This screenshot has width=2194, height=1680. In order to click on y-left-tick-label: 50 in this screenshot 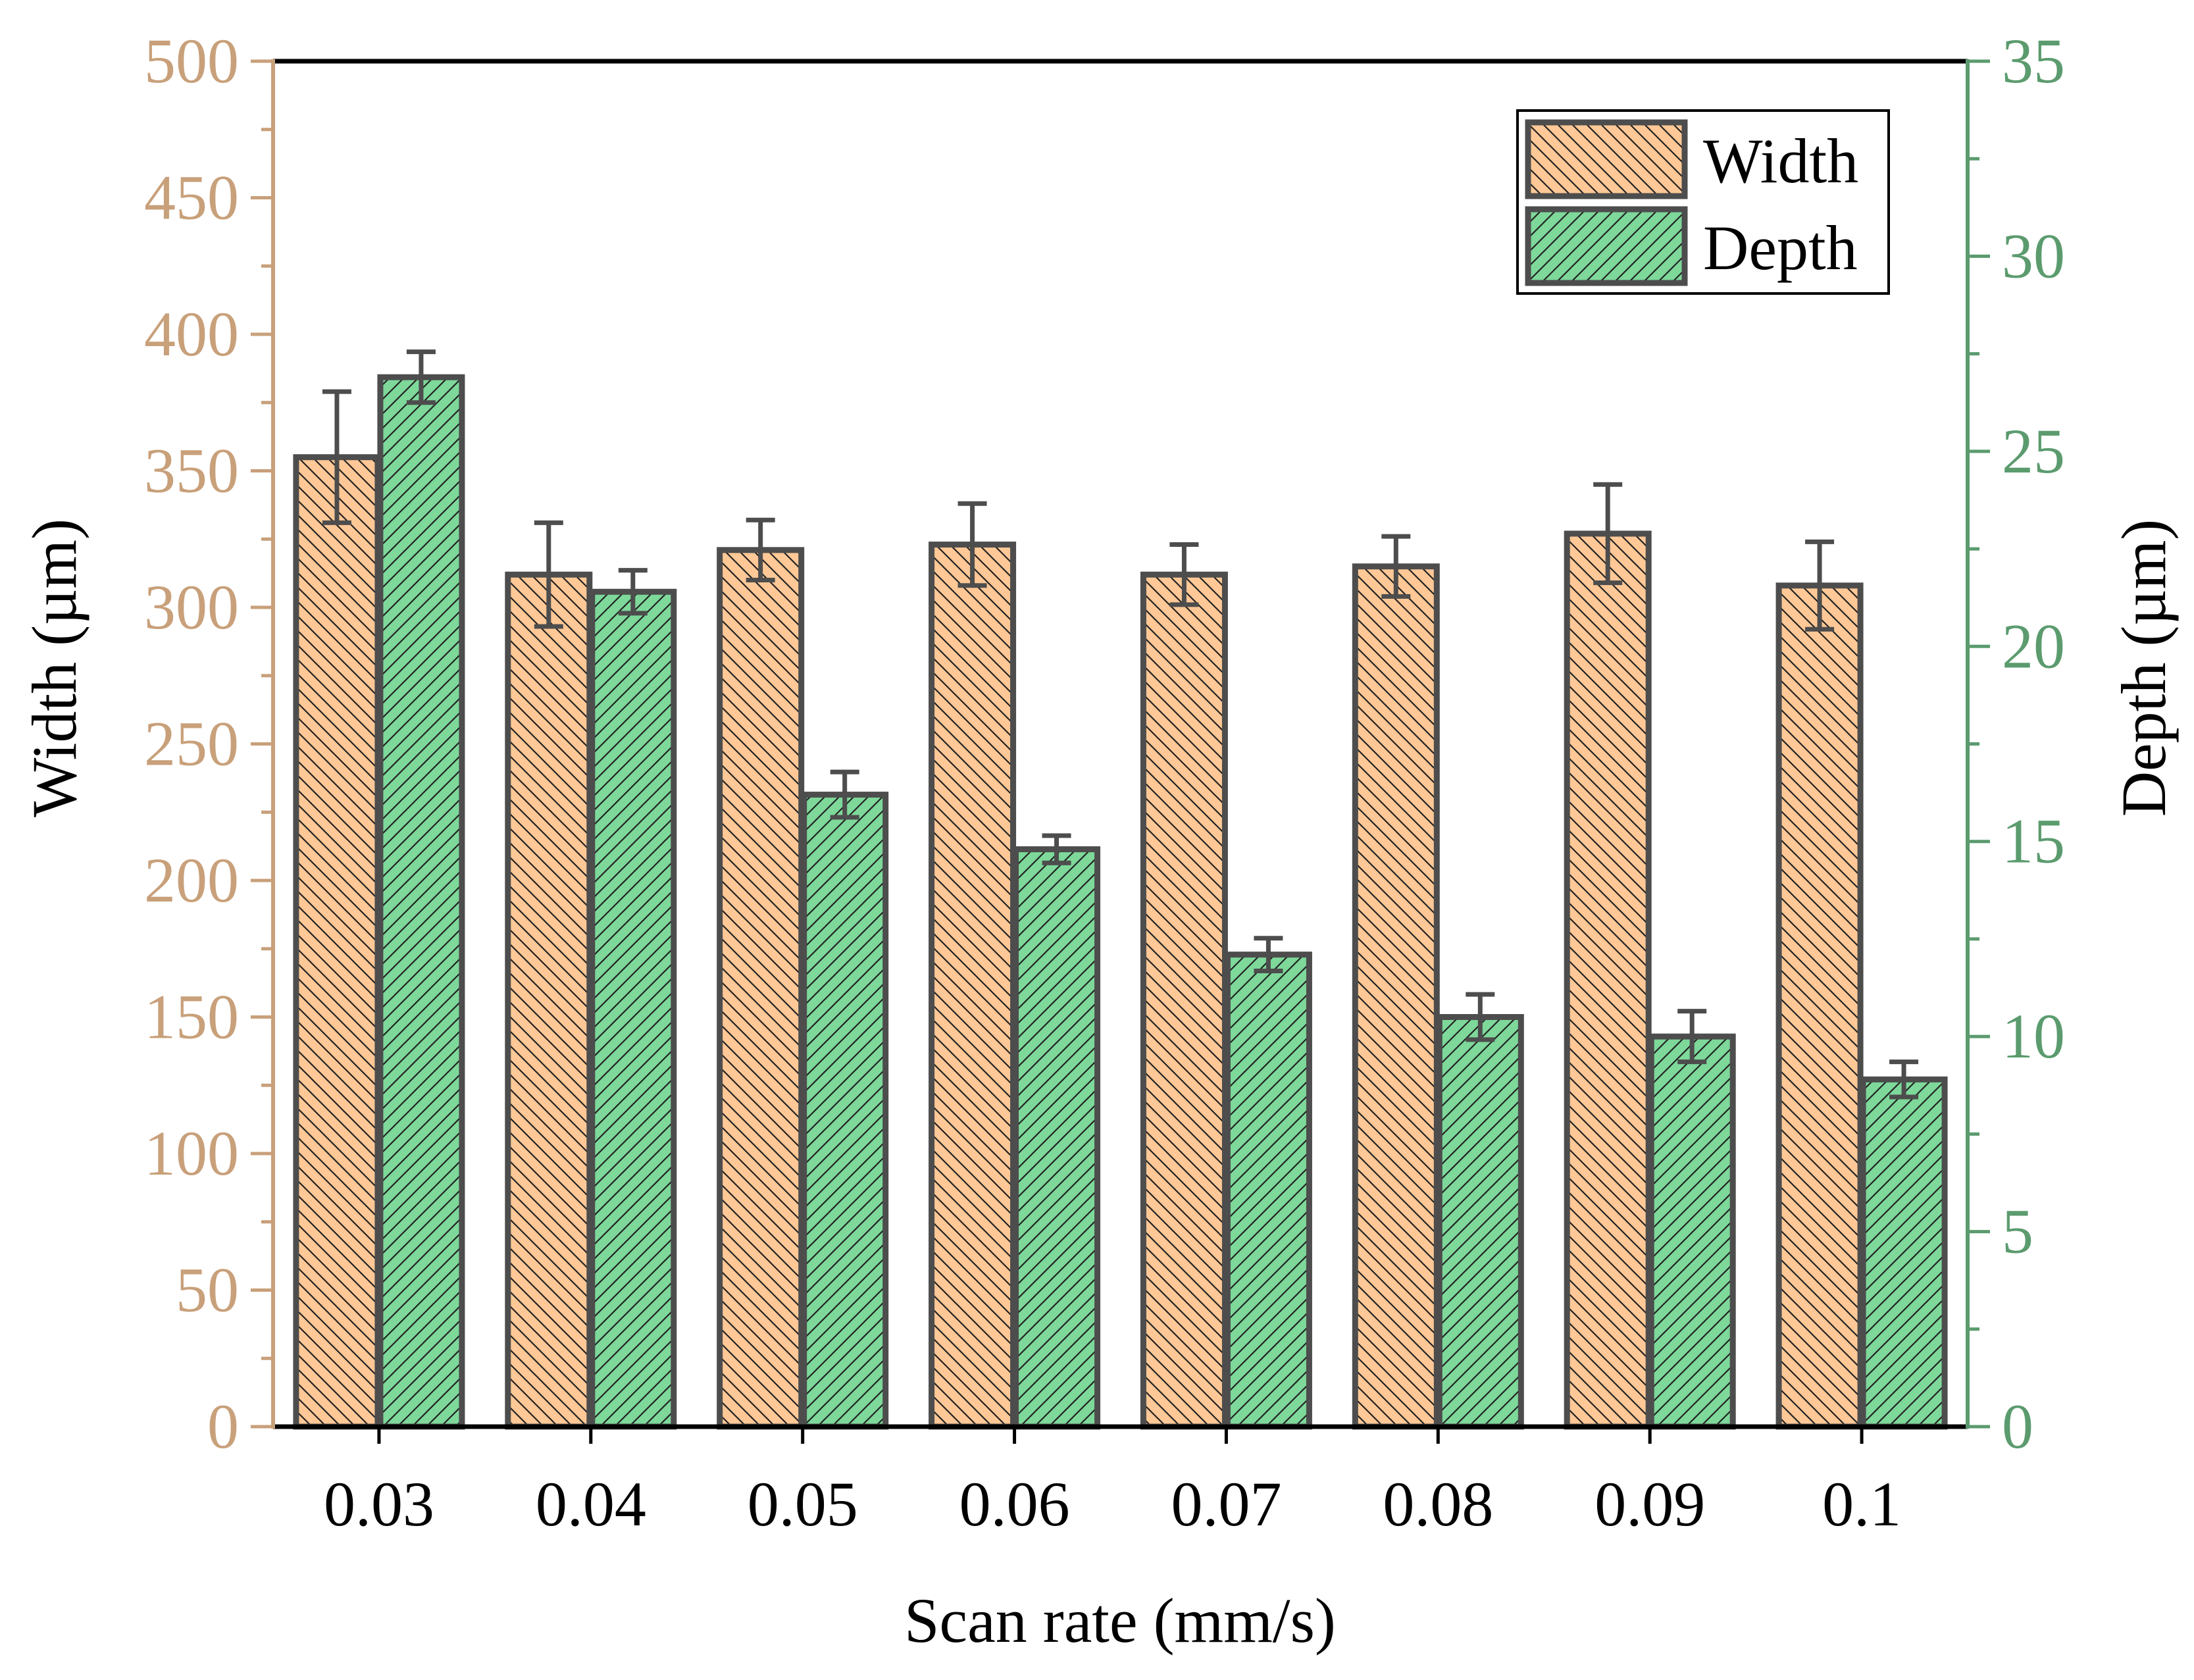, I will do `click(207, 1290)`.